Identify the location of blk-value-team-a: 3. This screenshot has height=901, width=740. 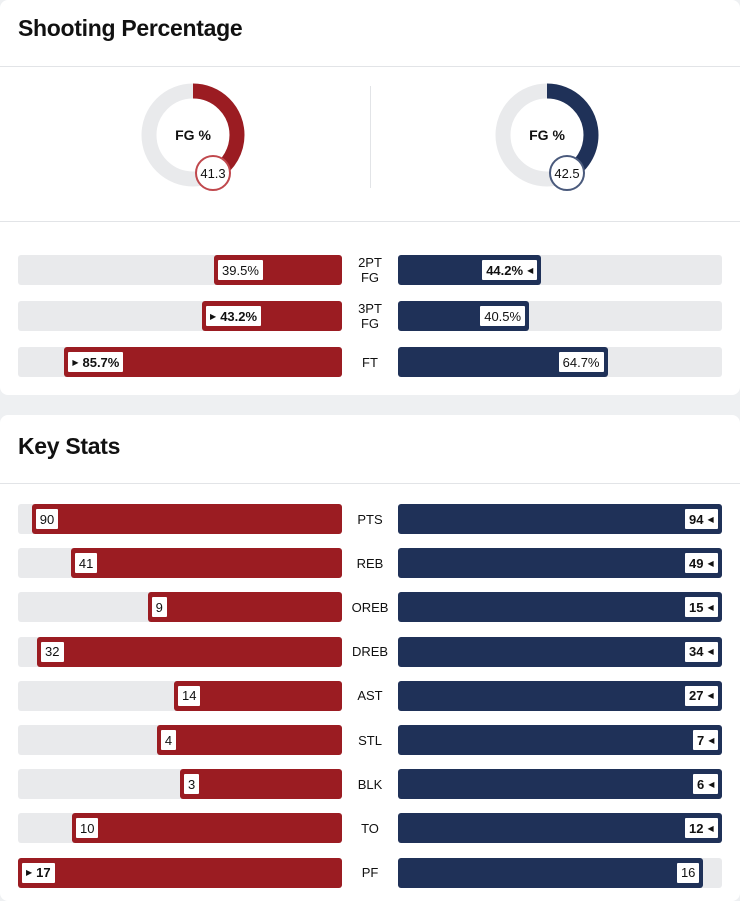
(192, 784).